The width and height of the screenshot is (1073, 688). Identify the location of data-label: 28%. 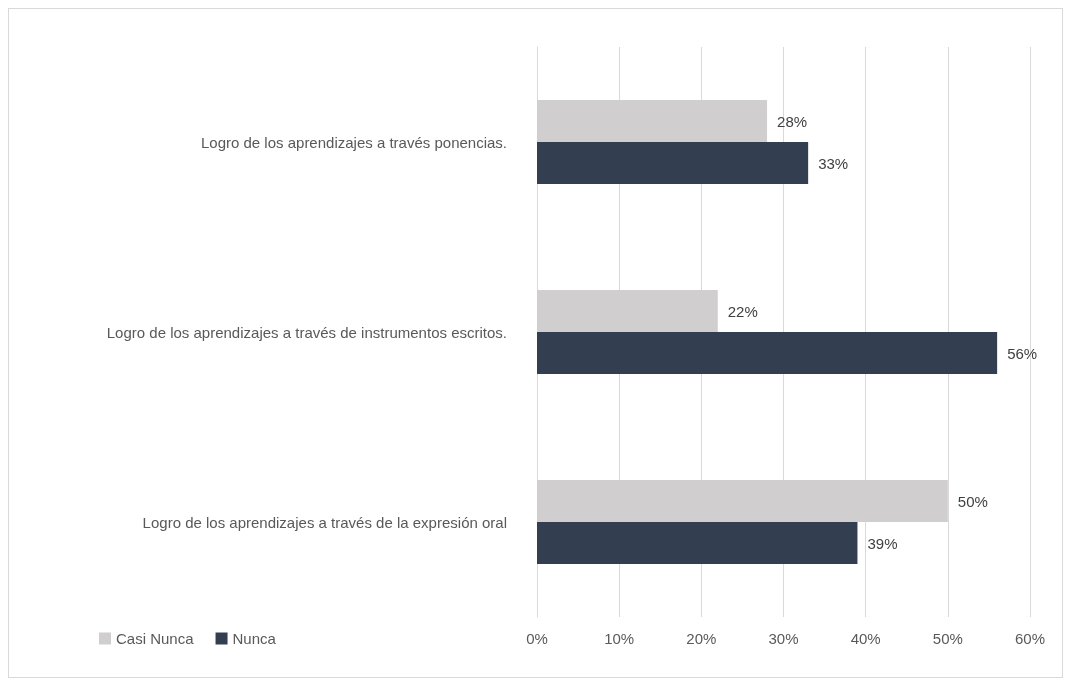
(792, 121).